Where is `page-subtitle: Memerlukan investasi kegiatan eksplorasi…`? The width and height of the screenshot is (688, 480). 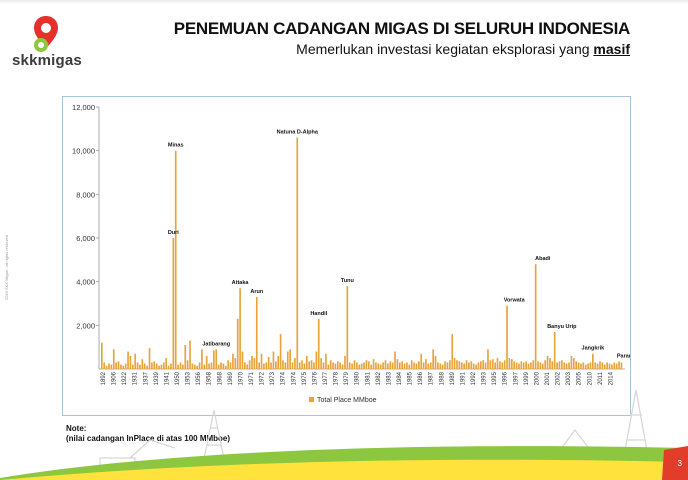
page-subtitle: Memerlukan investasi kegiatan eksplorasi… is located at coordinates (463, 49).